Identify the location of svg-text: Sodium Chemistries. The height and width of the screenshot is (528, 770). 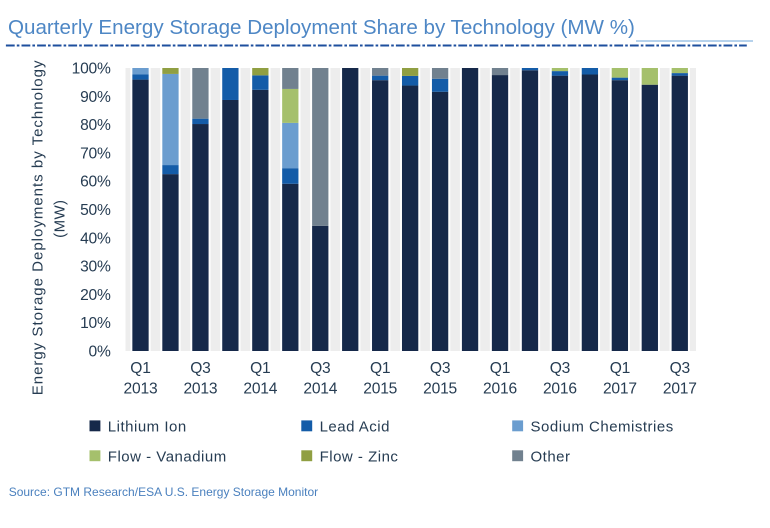
(602, 427).